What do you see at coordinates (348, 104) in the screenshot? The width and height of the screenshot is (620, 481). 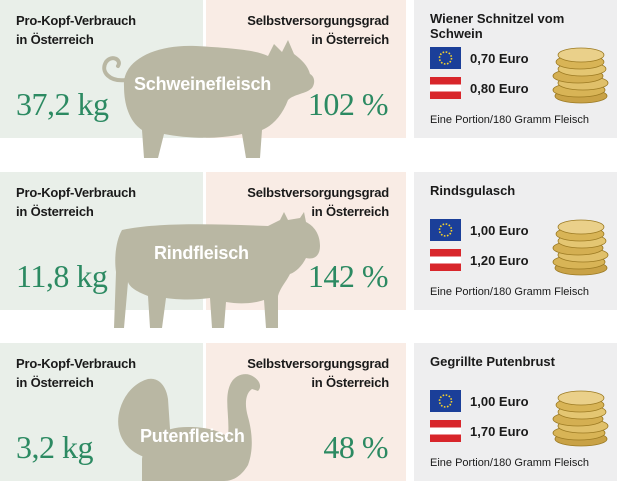 I see `selfsufficiency-value: 102 %` at bounding box center [348, 104].